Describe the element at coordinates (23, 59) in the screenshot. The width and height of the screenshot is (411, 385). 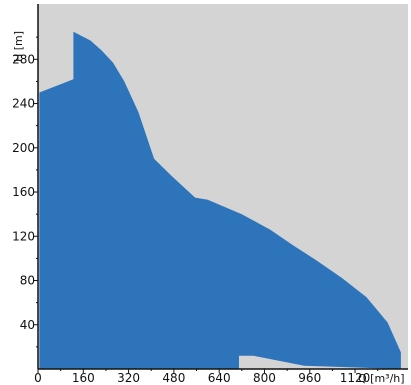
I see `y-tick-label: 280` at that location.